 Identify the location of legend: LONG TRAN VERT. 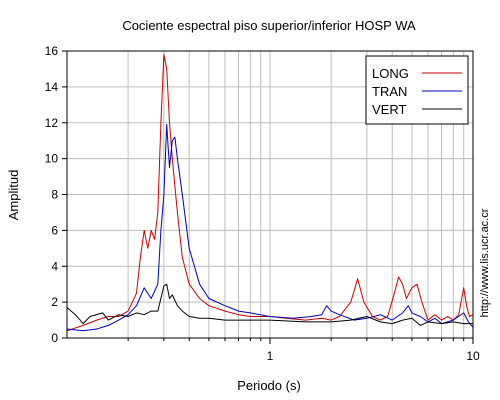
(417, 90).